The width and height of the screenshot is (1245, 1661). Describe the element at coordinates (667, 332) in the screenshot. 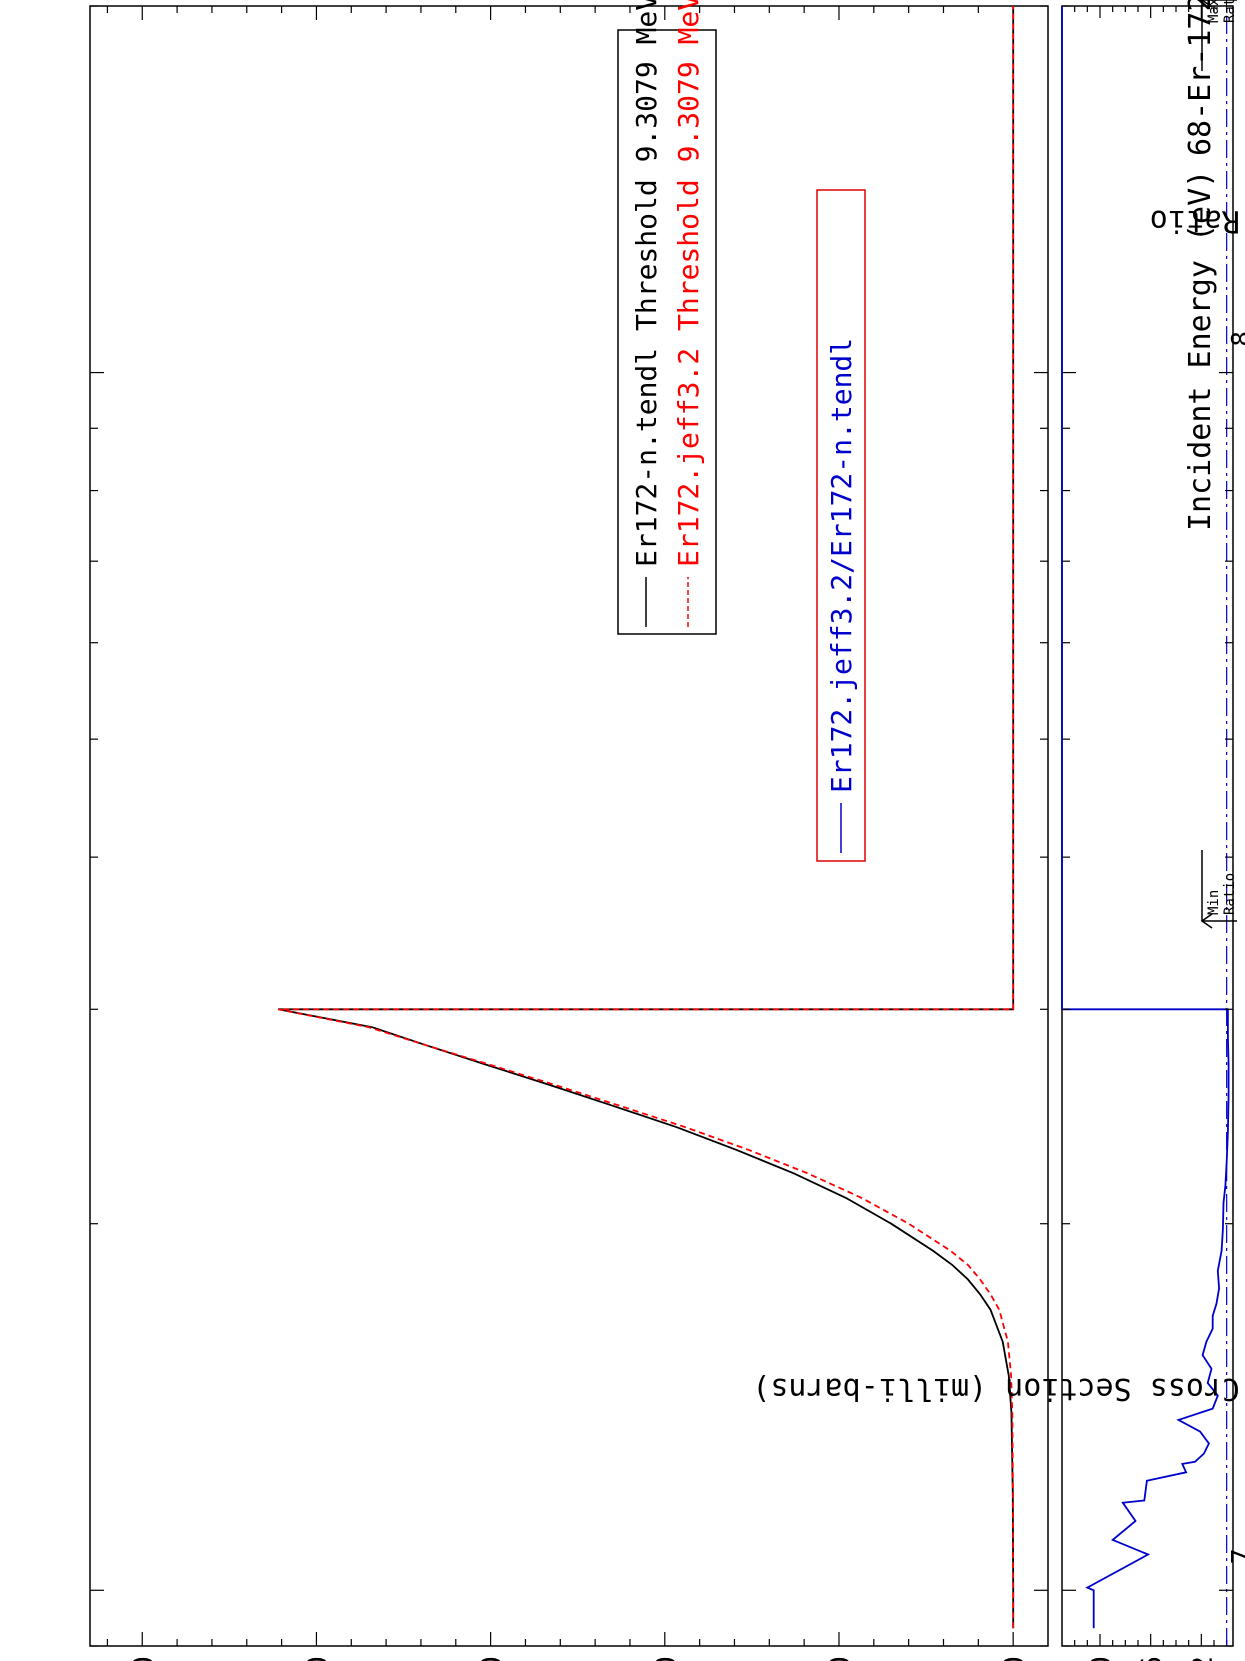

I see `cross-section-legend-box` at that location.